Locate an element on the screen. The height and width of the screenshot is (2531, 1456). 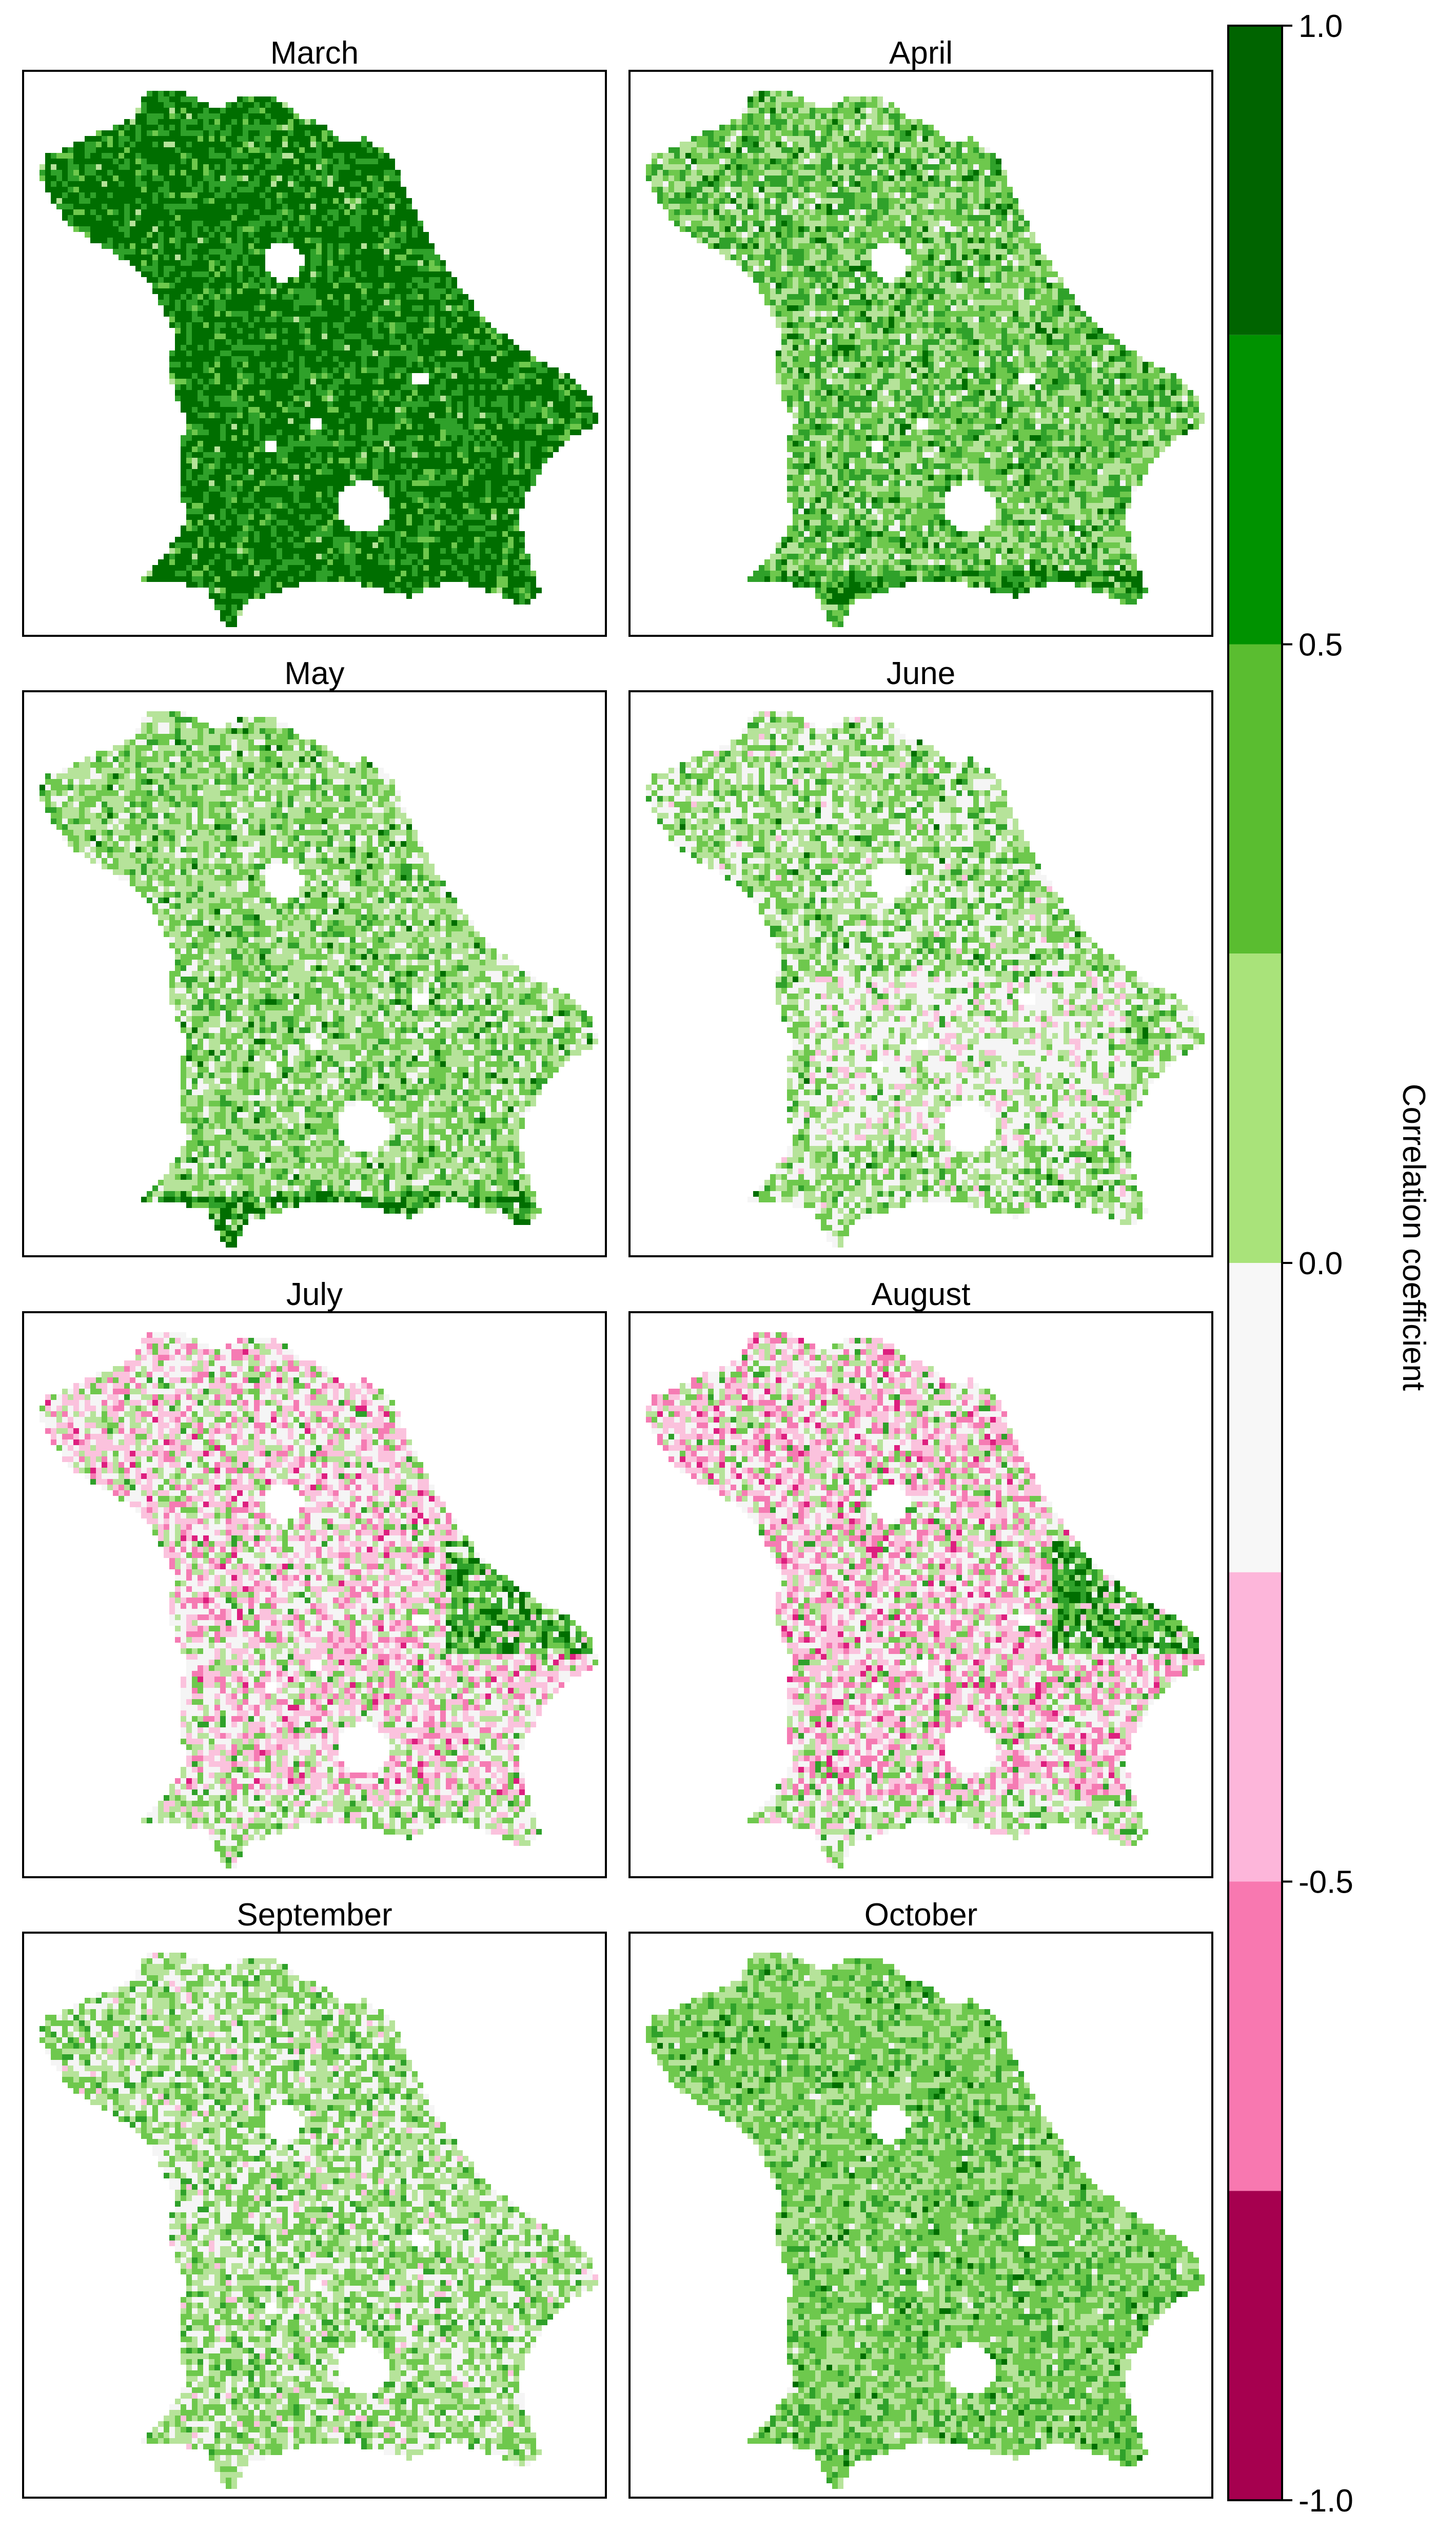
map-panel-july: July is located at coordinates (314, 1577).